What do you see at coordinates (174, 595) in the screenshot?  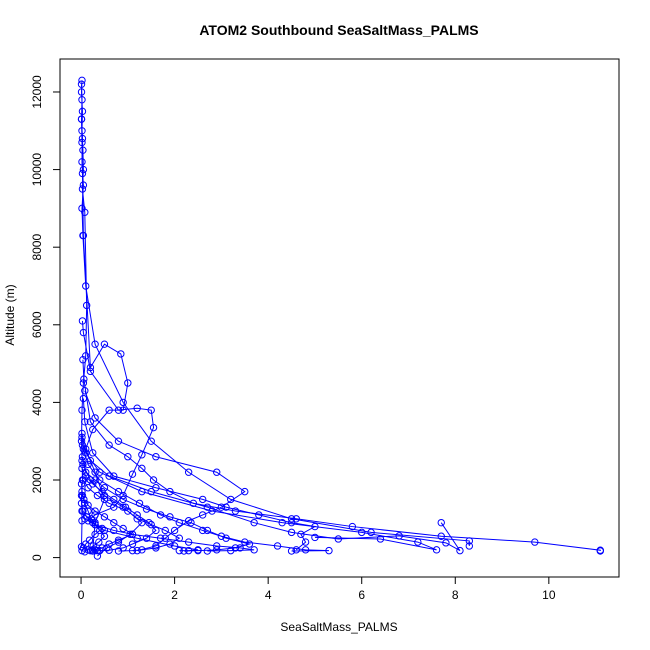 I see `x-tick-label: 2` at bounding box center [174, 595].